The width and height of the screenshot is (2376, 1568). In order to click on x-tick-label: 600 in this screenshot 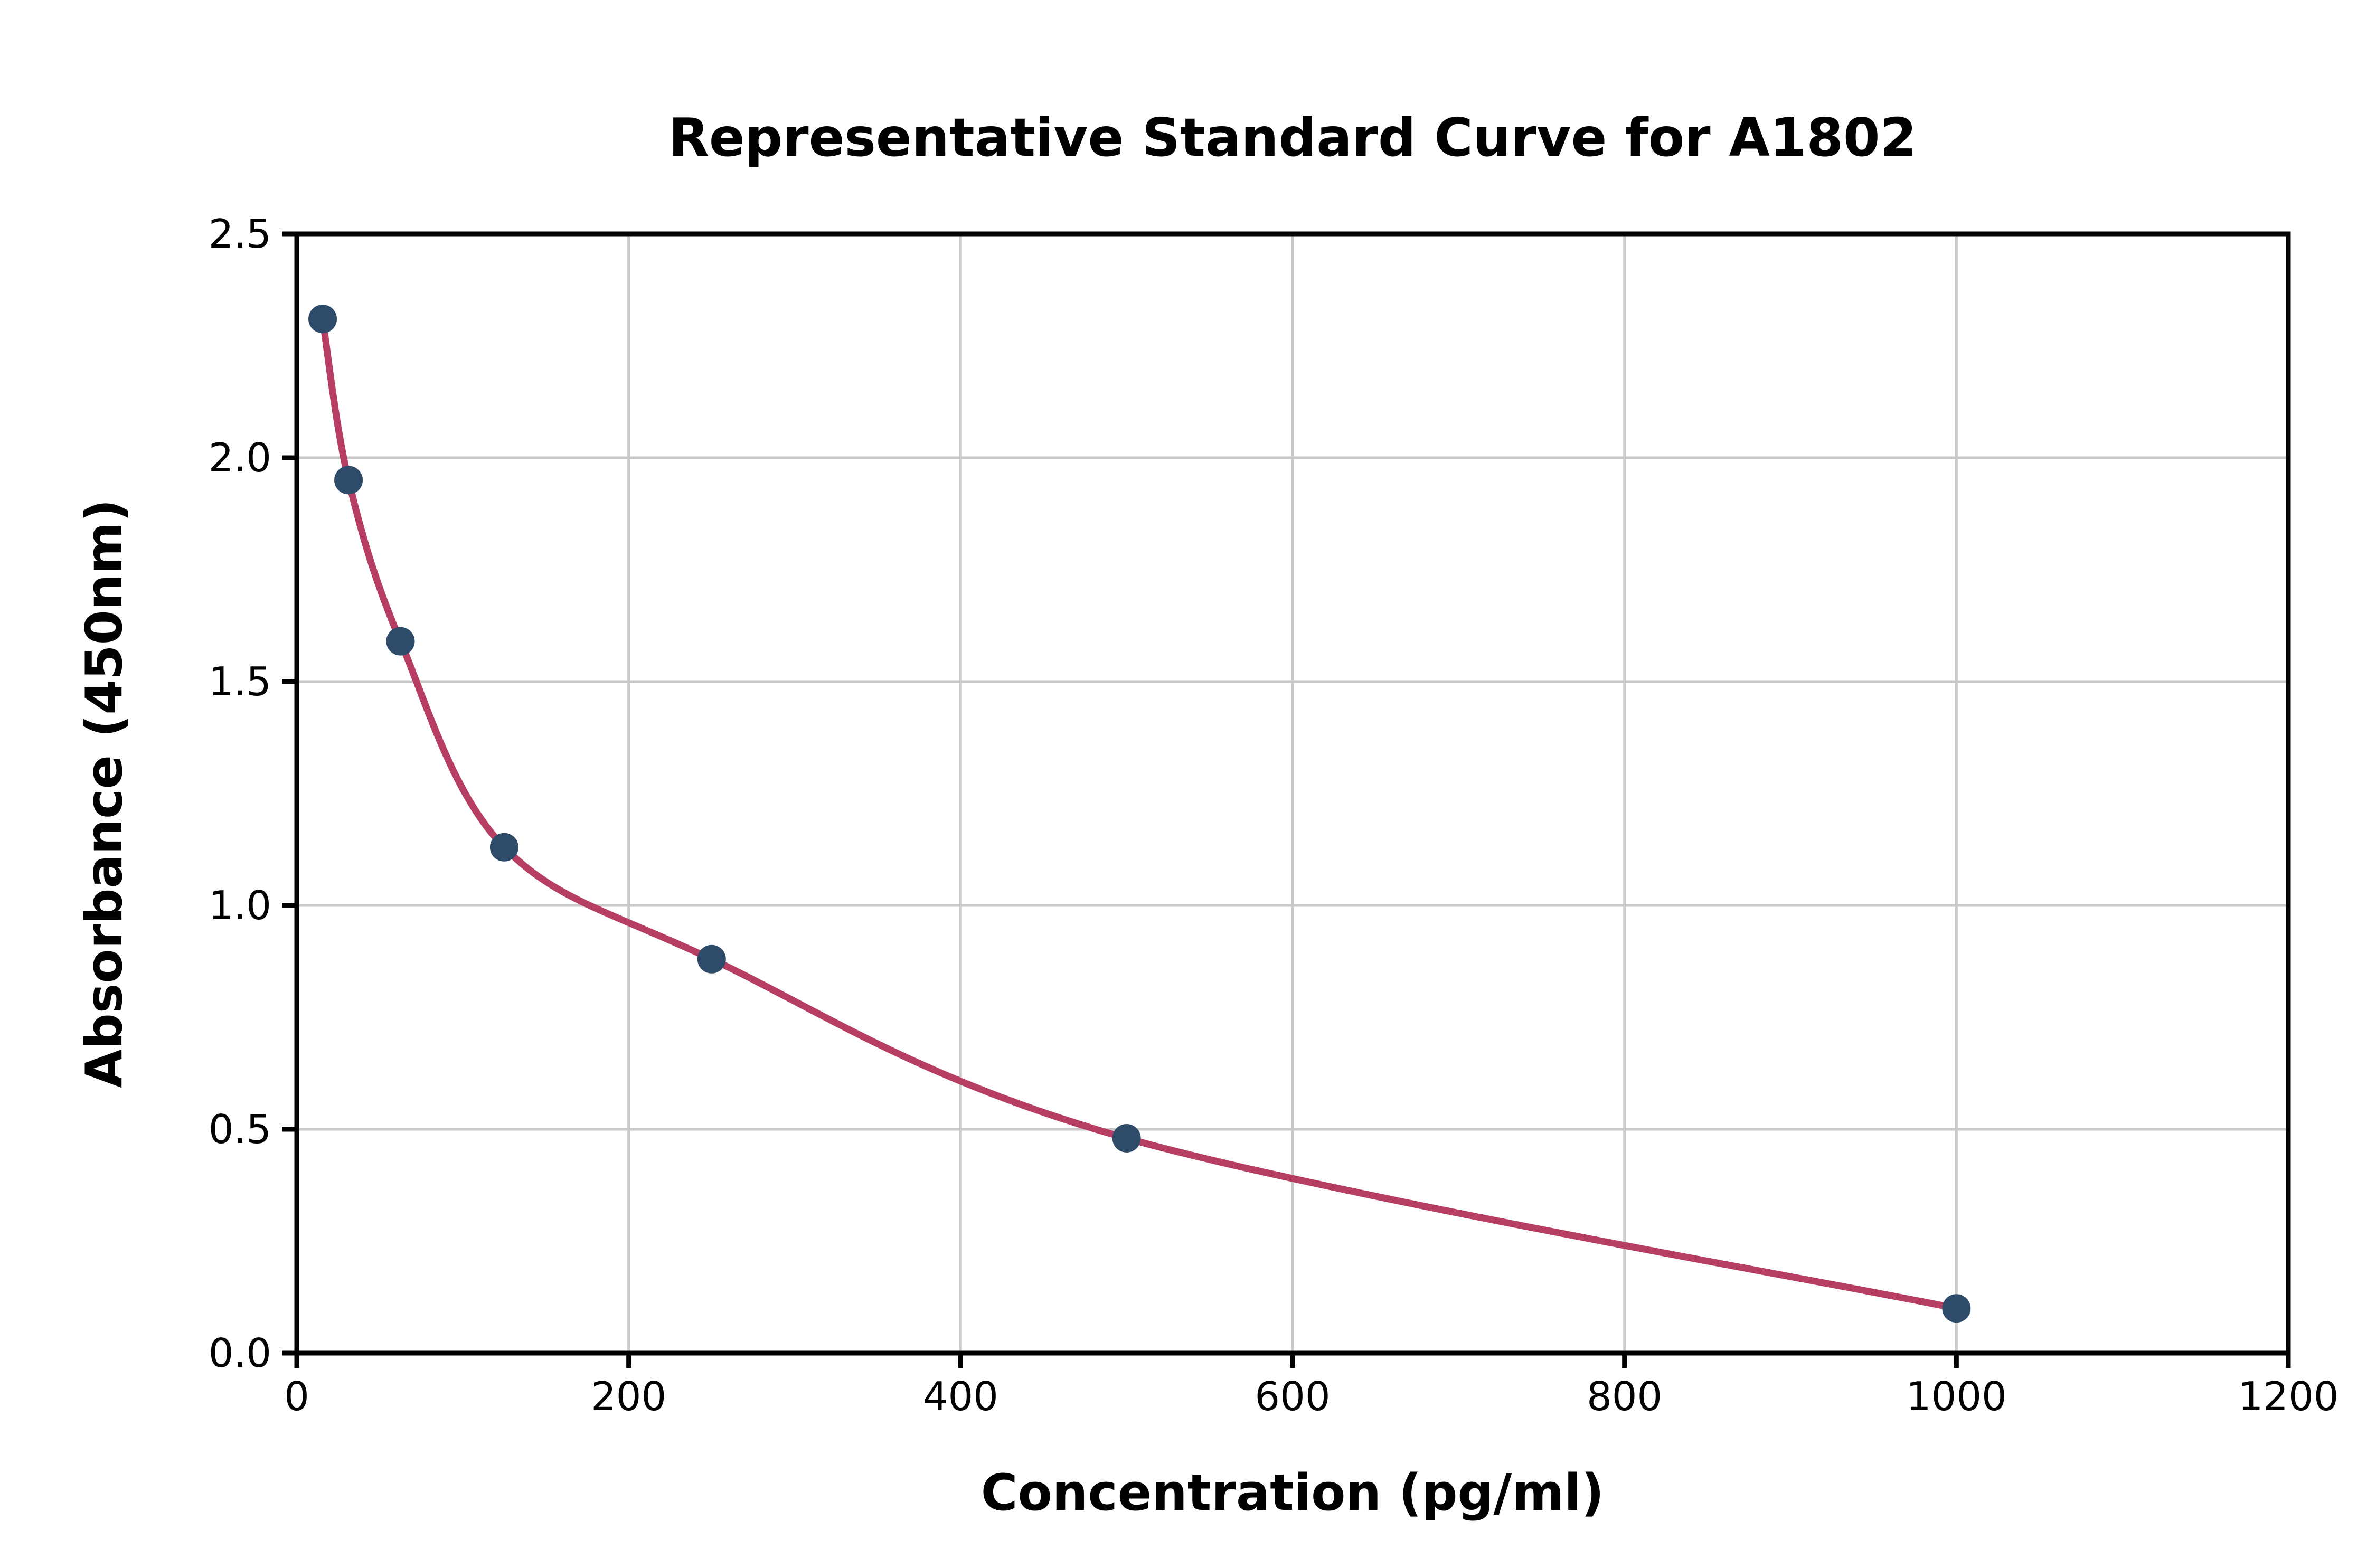, I will do `click(1293, 1396)`.